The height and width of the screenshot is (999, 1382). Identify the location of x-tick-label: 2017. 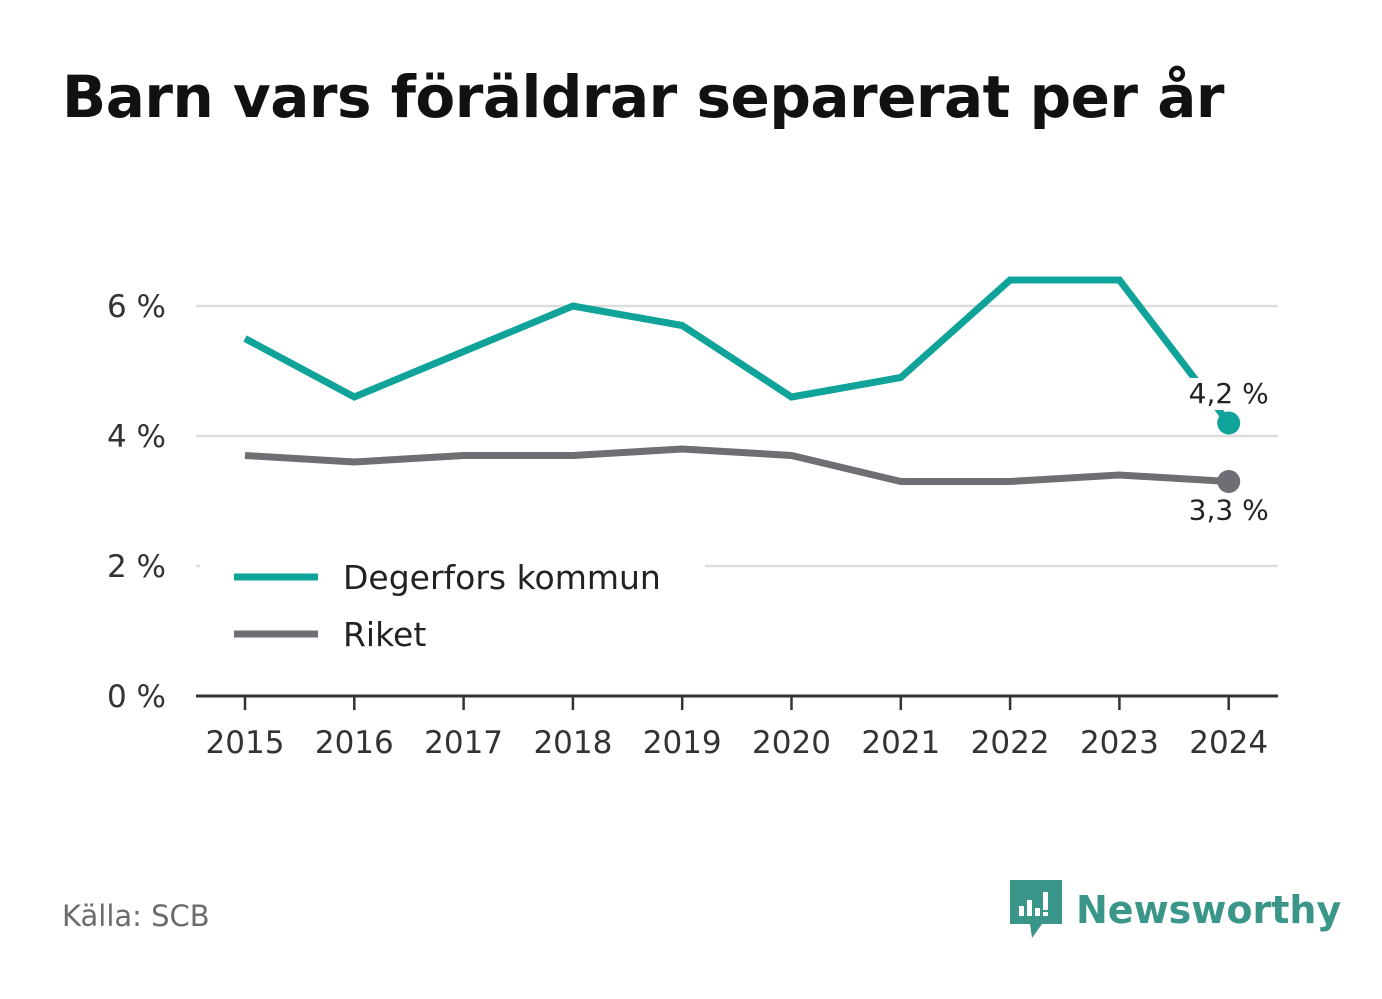
(463, 743).